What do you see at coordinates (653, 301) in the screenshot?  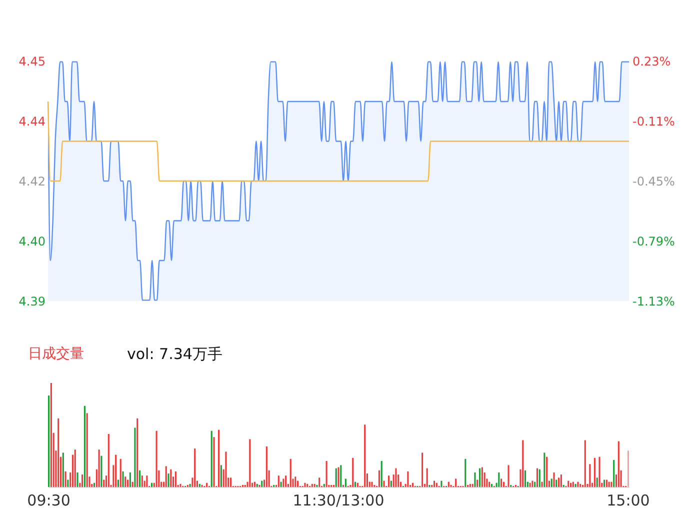 I see `y2-tick-label: -1.13%` at bounding box center [653, 301].